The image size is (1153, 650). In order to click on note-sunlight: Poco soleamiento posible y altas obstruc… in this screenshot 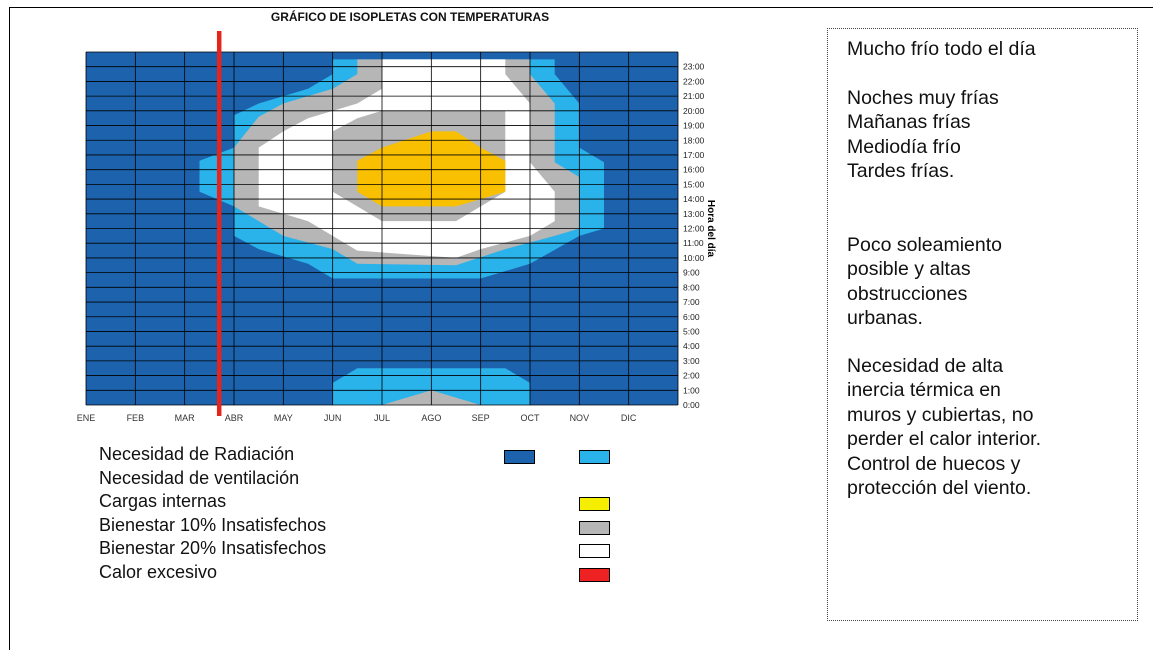, I will do `click(925, 281)`.